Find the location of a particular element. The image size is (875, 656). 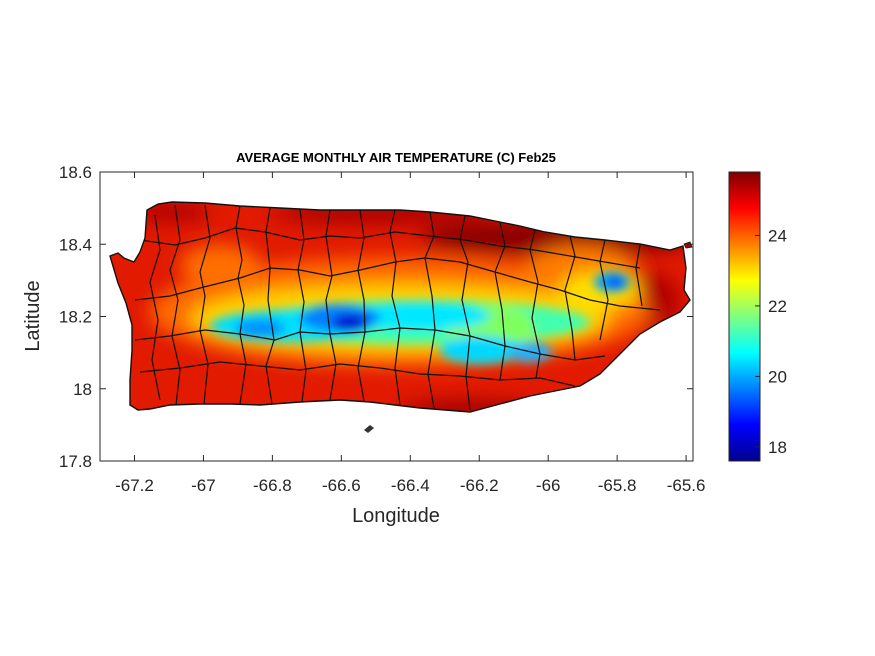

y-tick-label: 18.4 is located at coordinates (75, 244).